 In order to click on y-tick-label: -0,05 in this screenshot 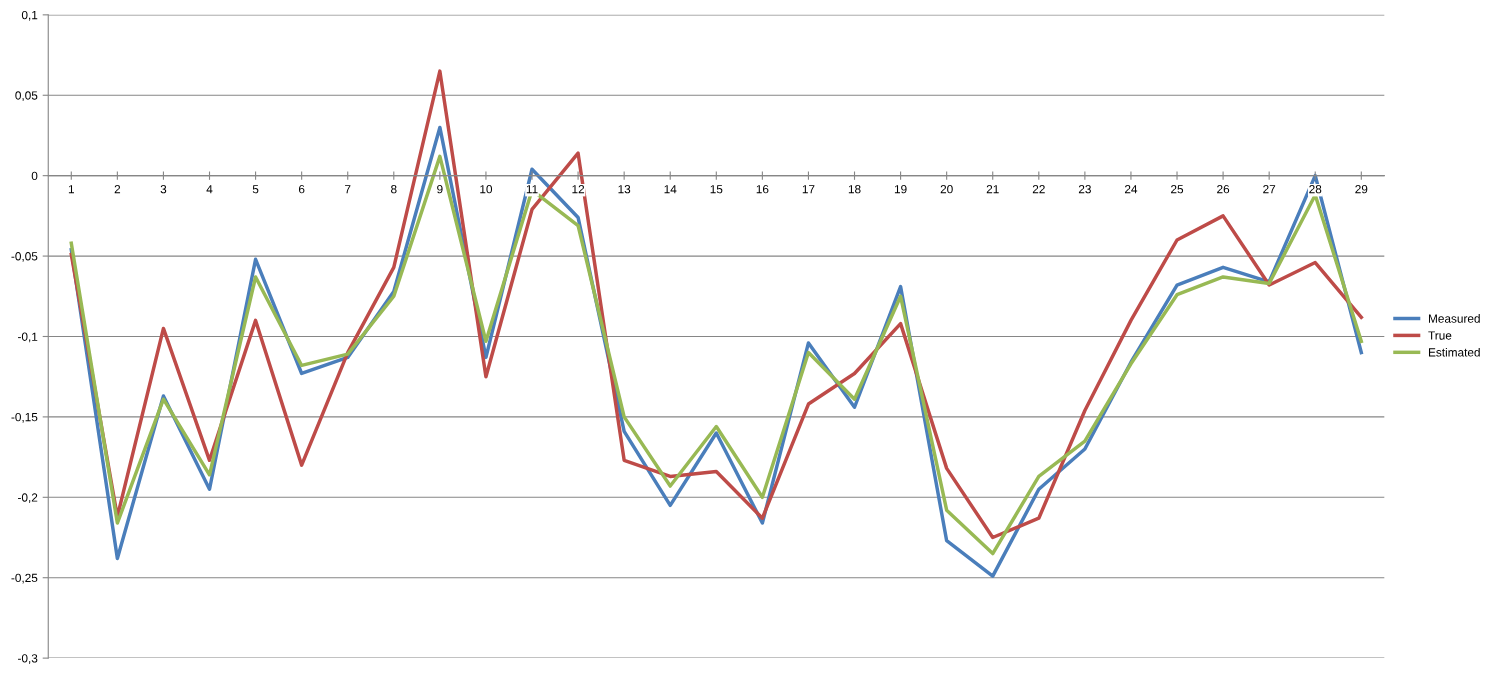, I will do `click(24, 257)`.